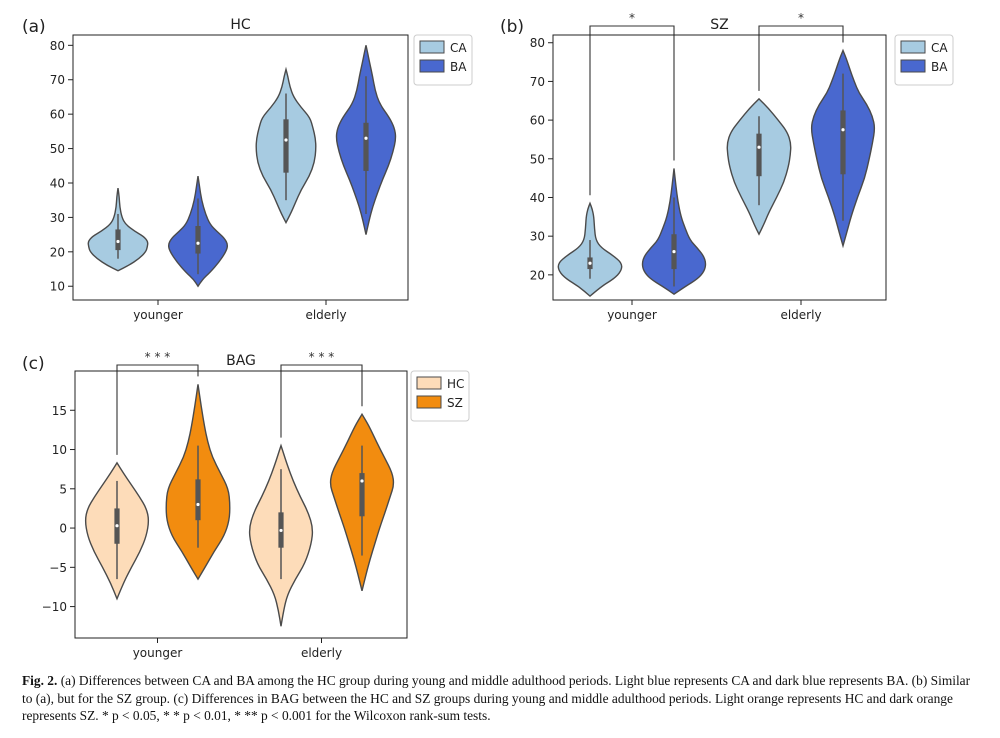  What do you see at coordinates (281, 535) in the screenshot?
I see `violin-hc-elderly` at bounding box center [281, 535].